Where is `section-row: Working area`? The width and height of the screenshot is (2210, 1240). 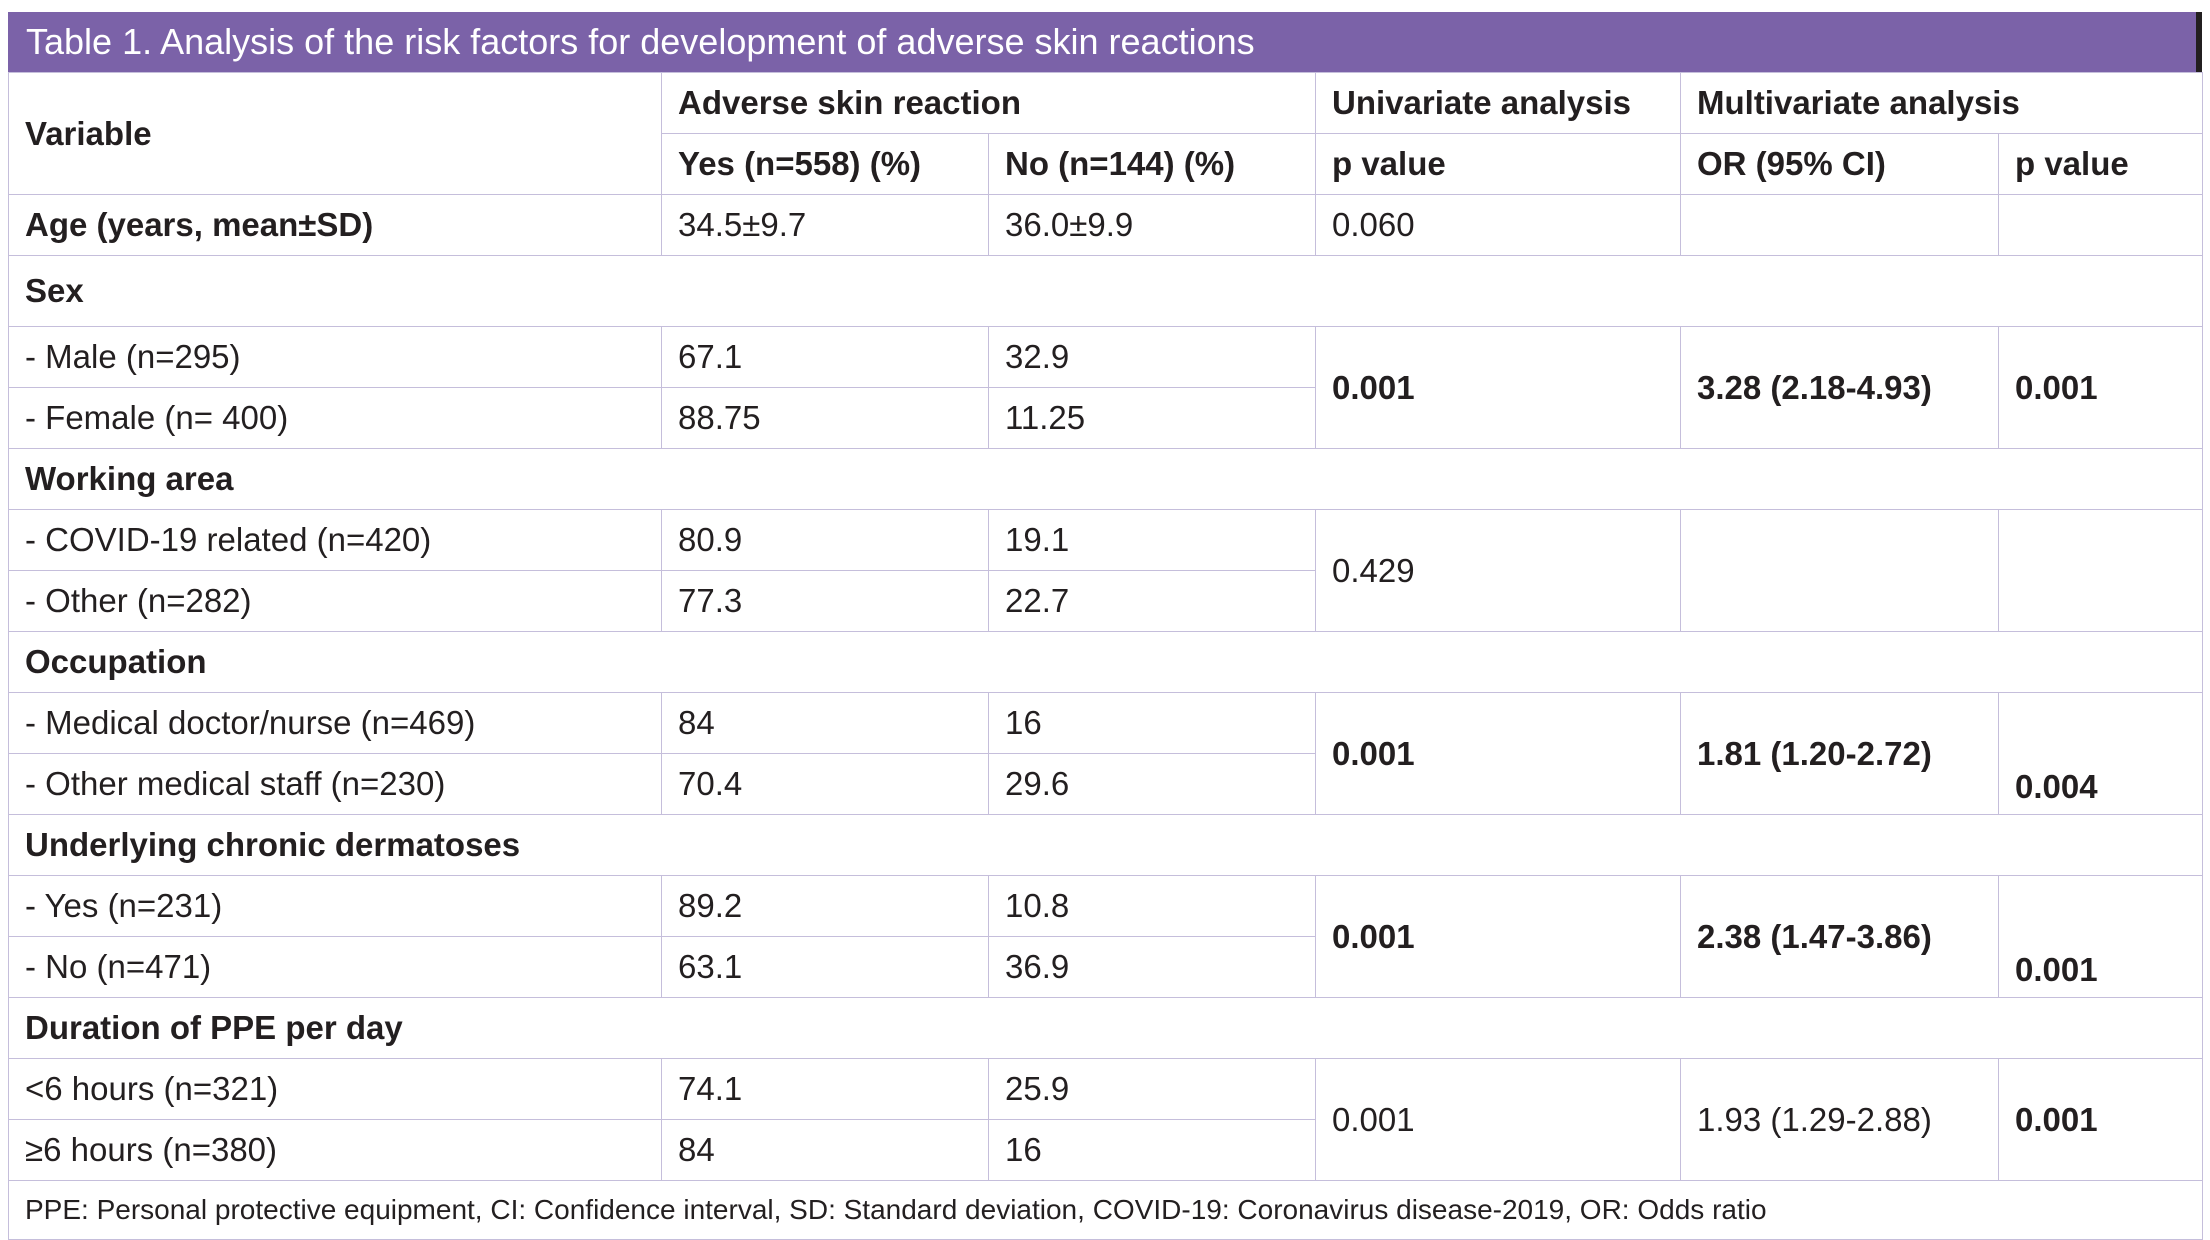 section-row: Working area is located at coordinates (1105, 479).